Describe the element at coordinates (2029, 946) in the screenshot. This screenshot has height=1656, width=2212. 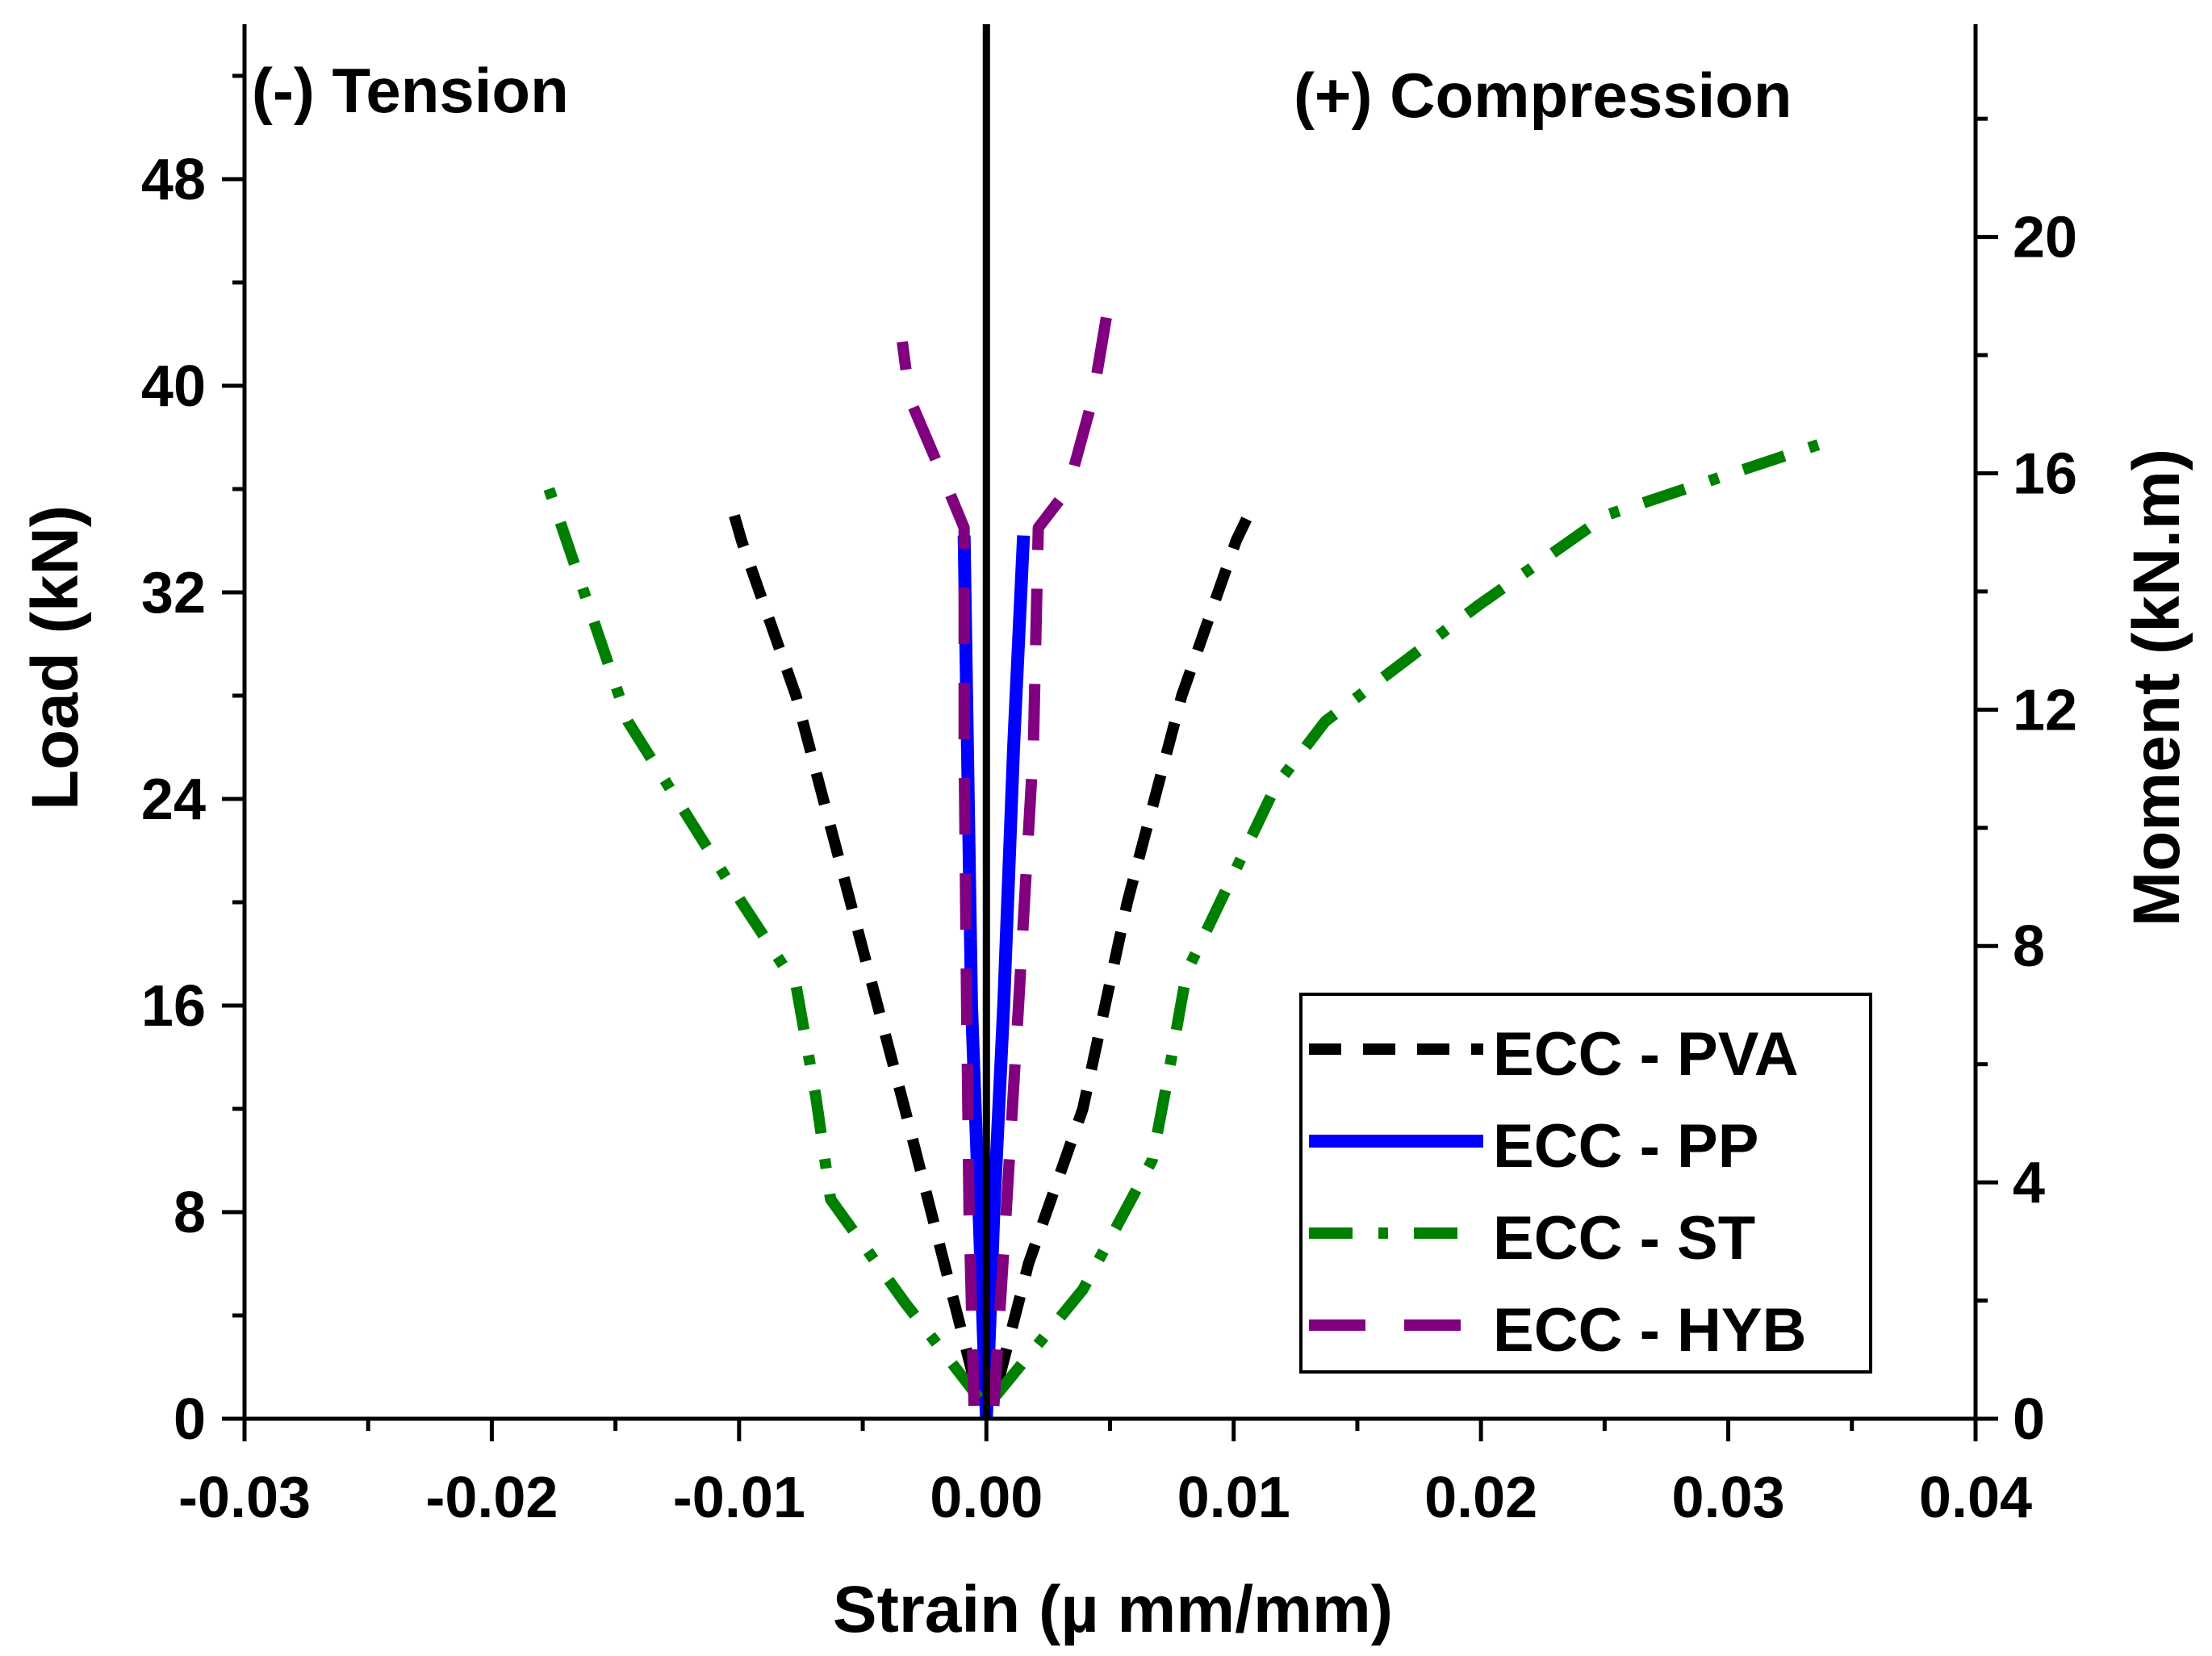
I see `y2-tick-label: 8` at that location.